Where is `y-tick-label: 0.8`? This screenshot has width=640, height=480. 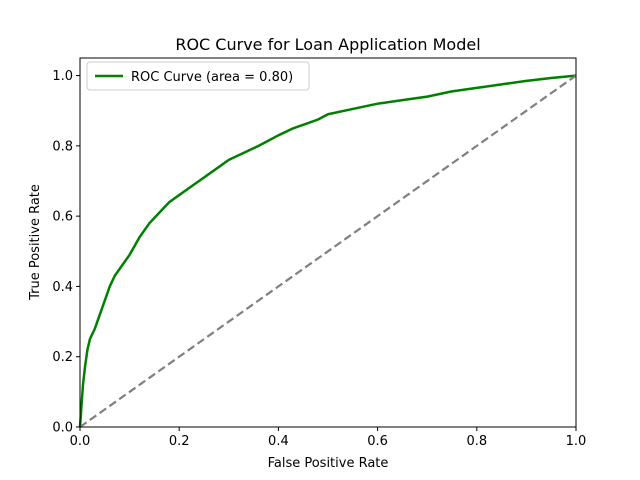
y-tick-label: 0.8 is located at coordinates (62, 146).